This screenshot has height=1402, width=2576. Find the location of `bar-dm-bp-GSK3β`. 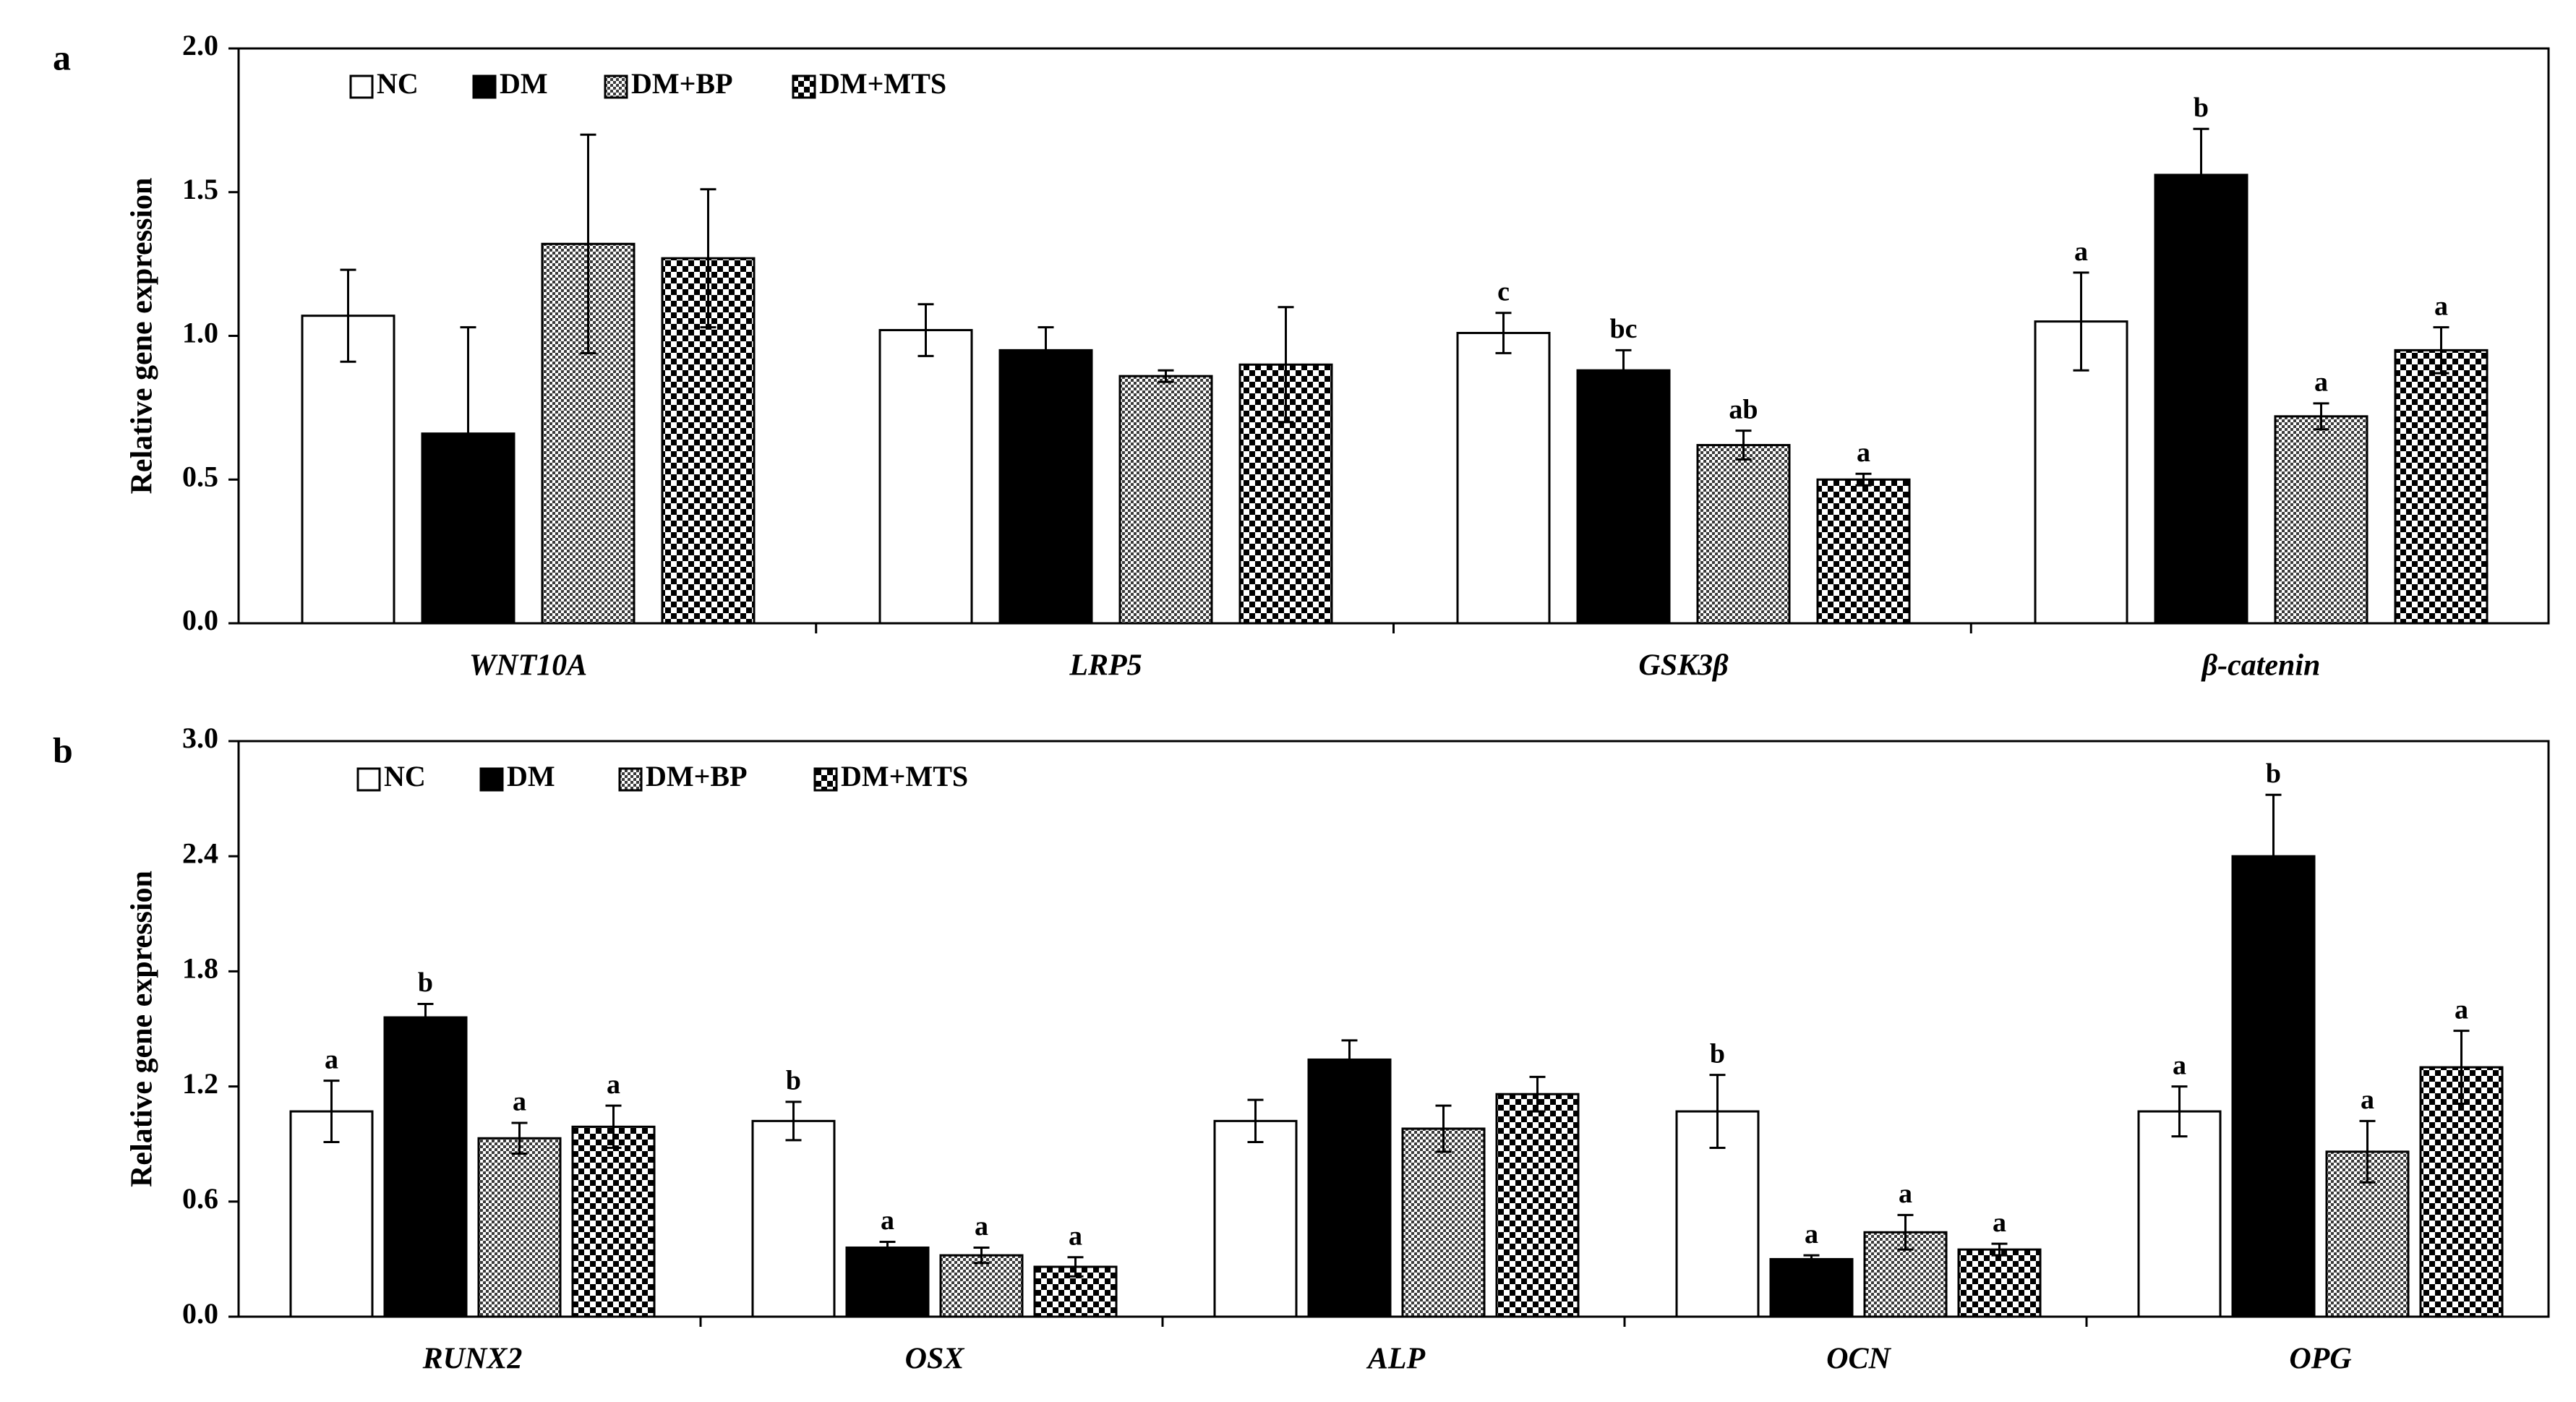

bar-dm-bp-GSK3β is located at coordinates (1744, 534).